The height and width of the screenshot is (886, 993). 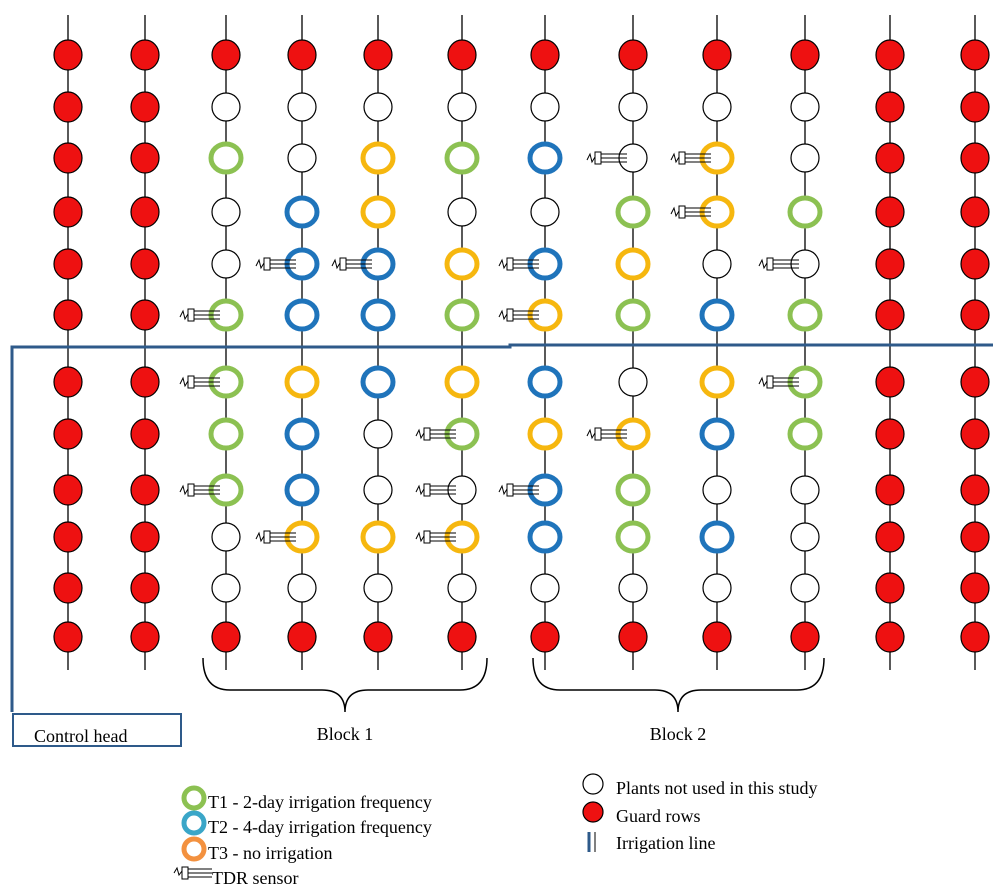 What do you see at coordinates (513, 700) in the screenshot?
I see `block-braces: Block 1 Block 2` at bounding box center [513, 700].